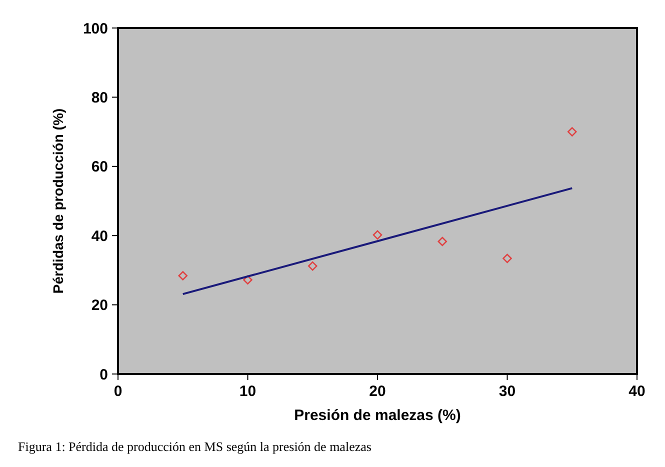 This screenshot has height=467, width=665. What do you see at coordinates (99, 236) in the screenshot?
I see `y-tick-label: 40` at bounding box center [99, 236].